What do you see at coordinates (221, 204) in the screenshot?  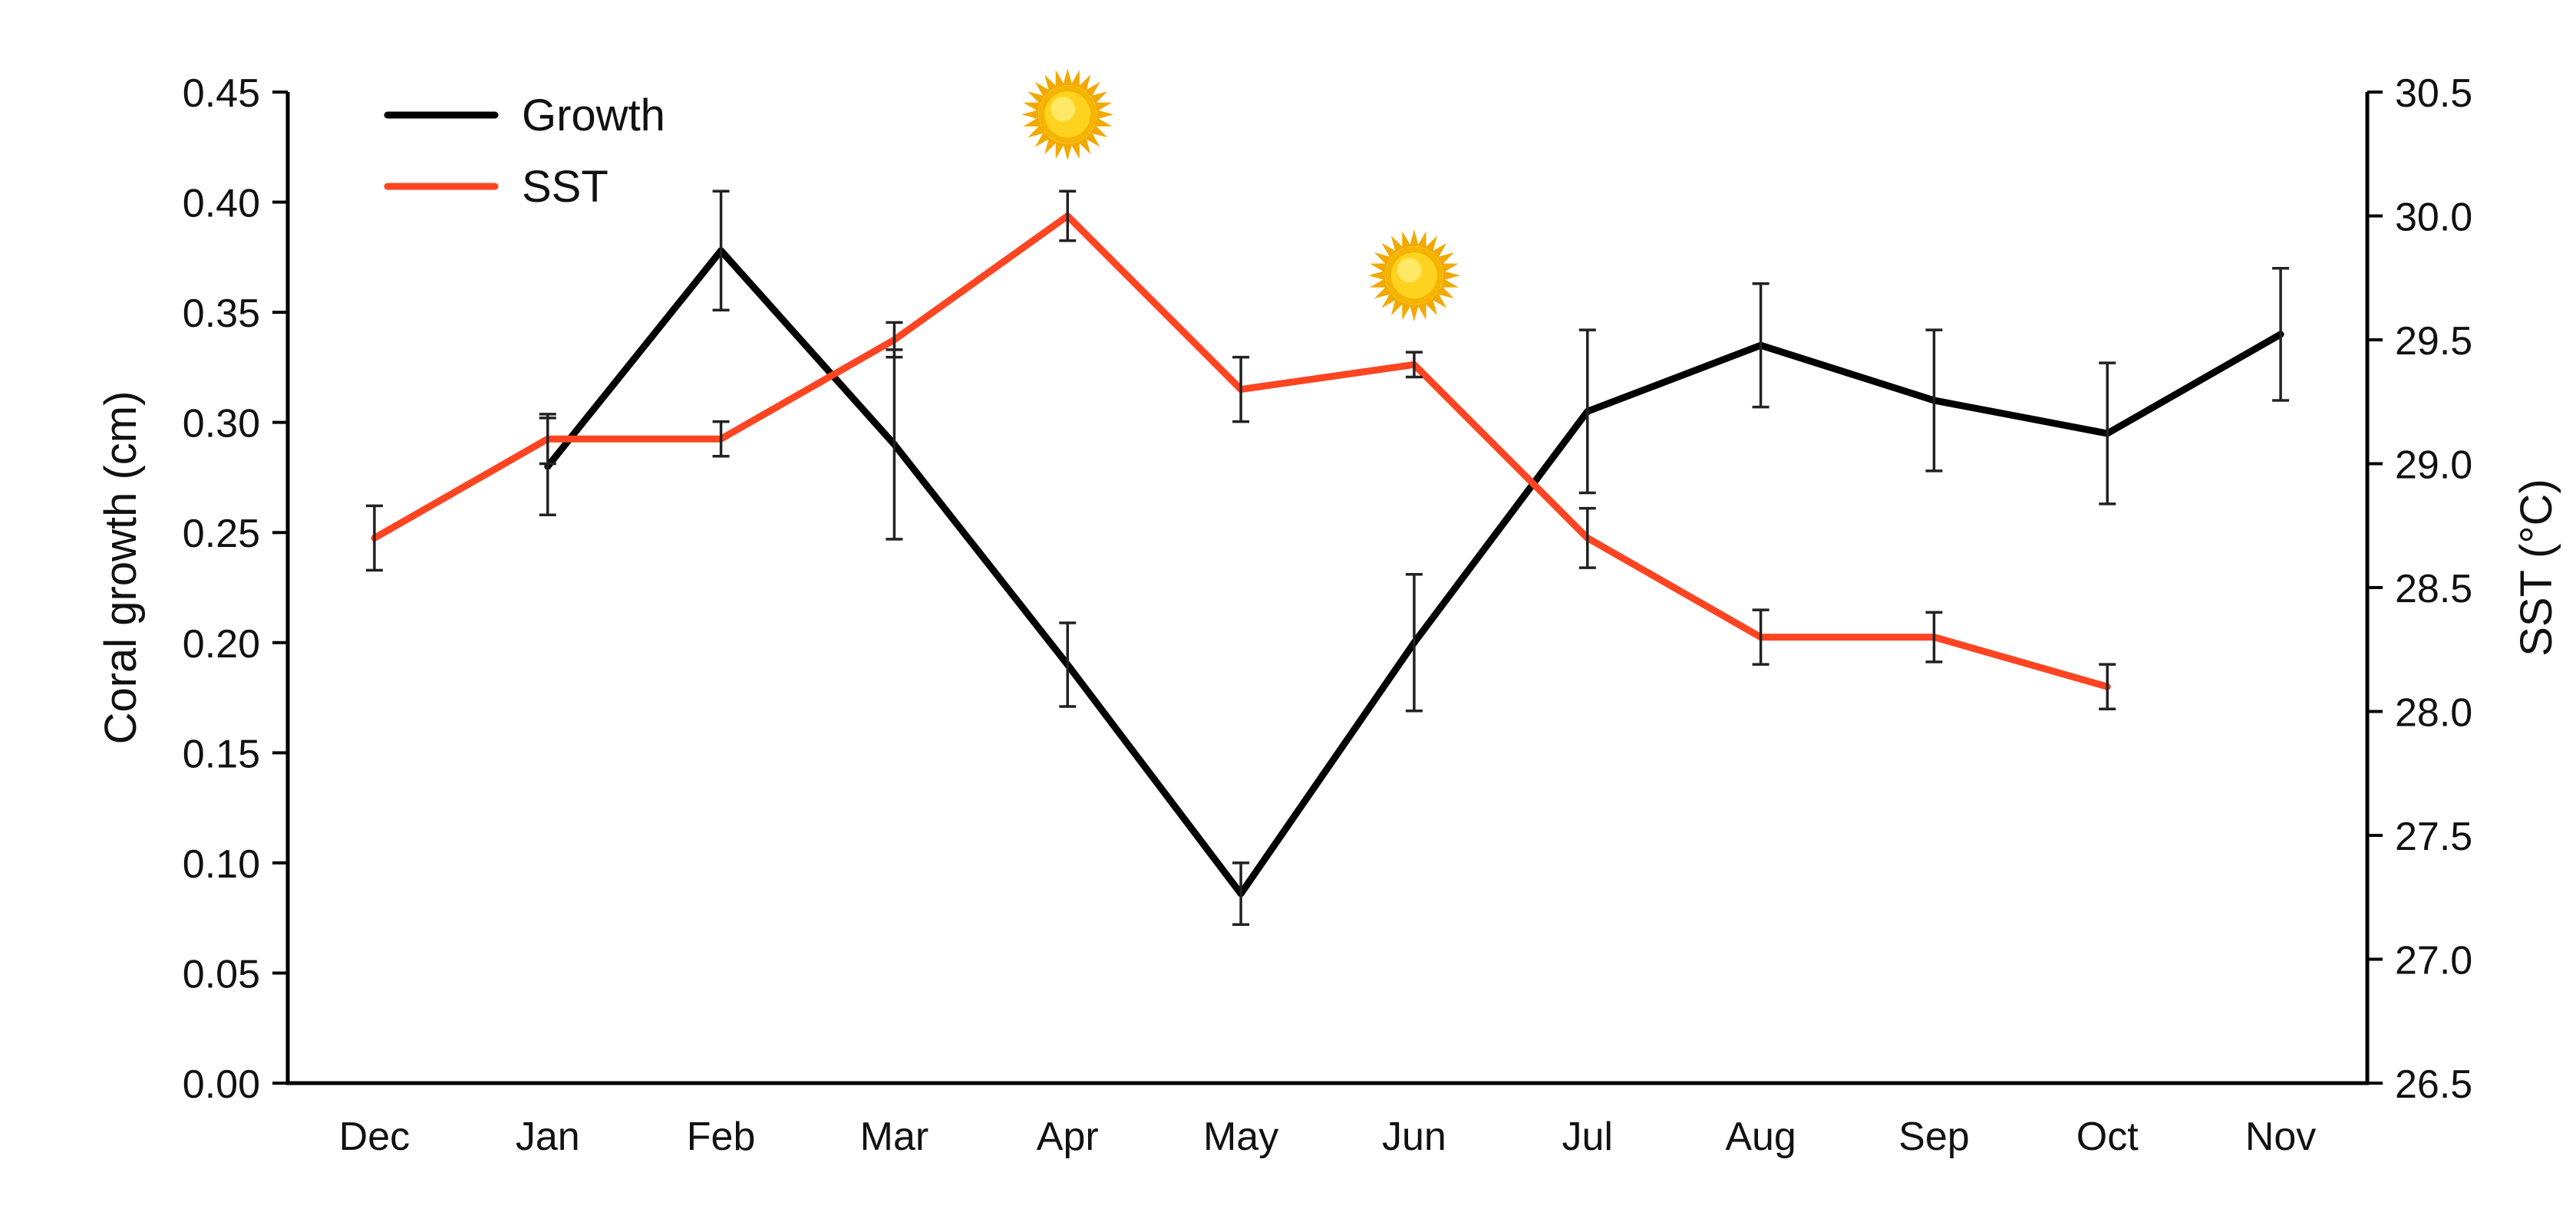 I see `y-left-tick-label: 0.40` at bounding box center [221, 204].